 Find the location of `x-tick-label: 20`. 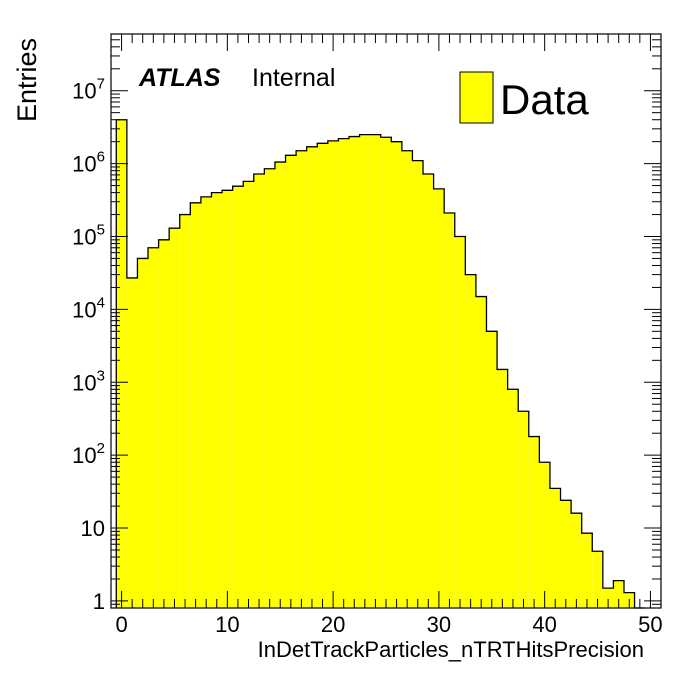

x-tick-label: 20 is located at coordinates (333, 624).